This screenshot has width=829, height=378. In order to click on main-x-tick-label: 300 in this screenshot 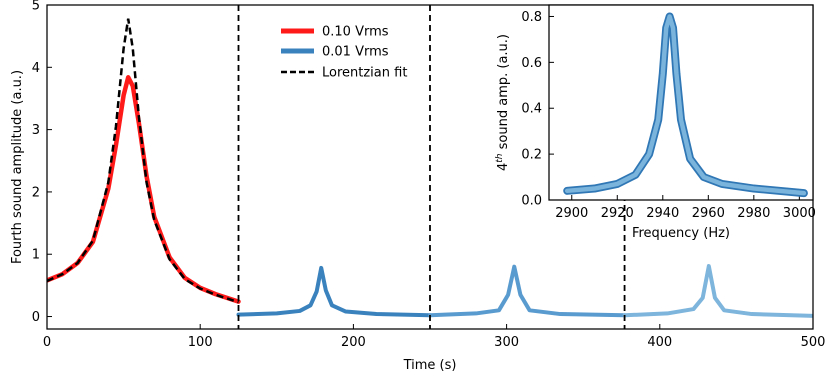, I will do `click(506, 342)`.